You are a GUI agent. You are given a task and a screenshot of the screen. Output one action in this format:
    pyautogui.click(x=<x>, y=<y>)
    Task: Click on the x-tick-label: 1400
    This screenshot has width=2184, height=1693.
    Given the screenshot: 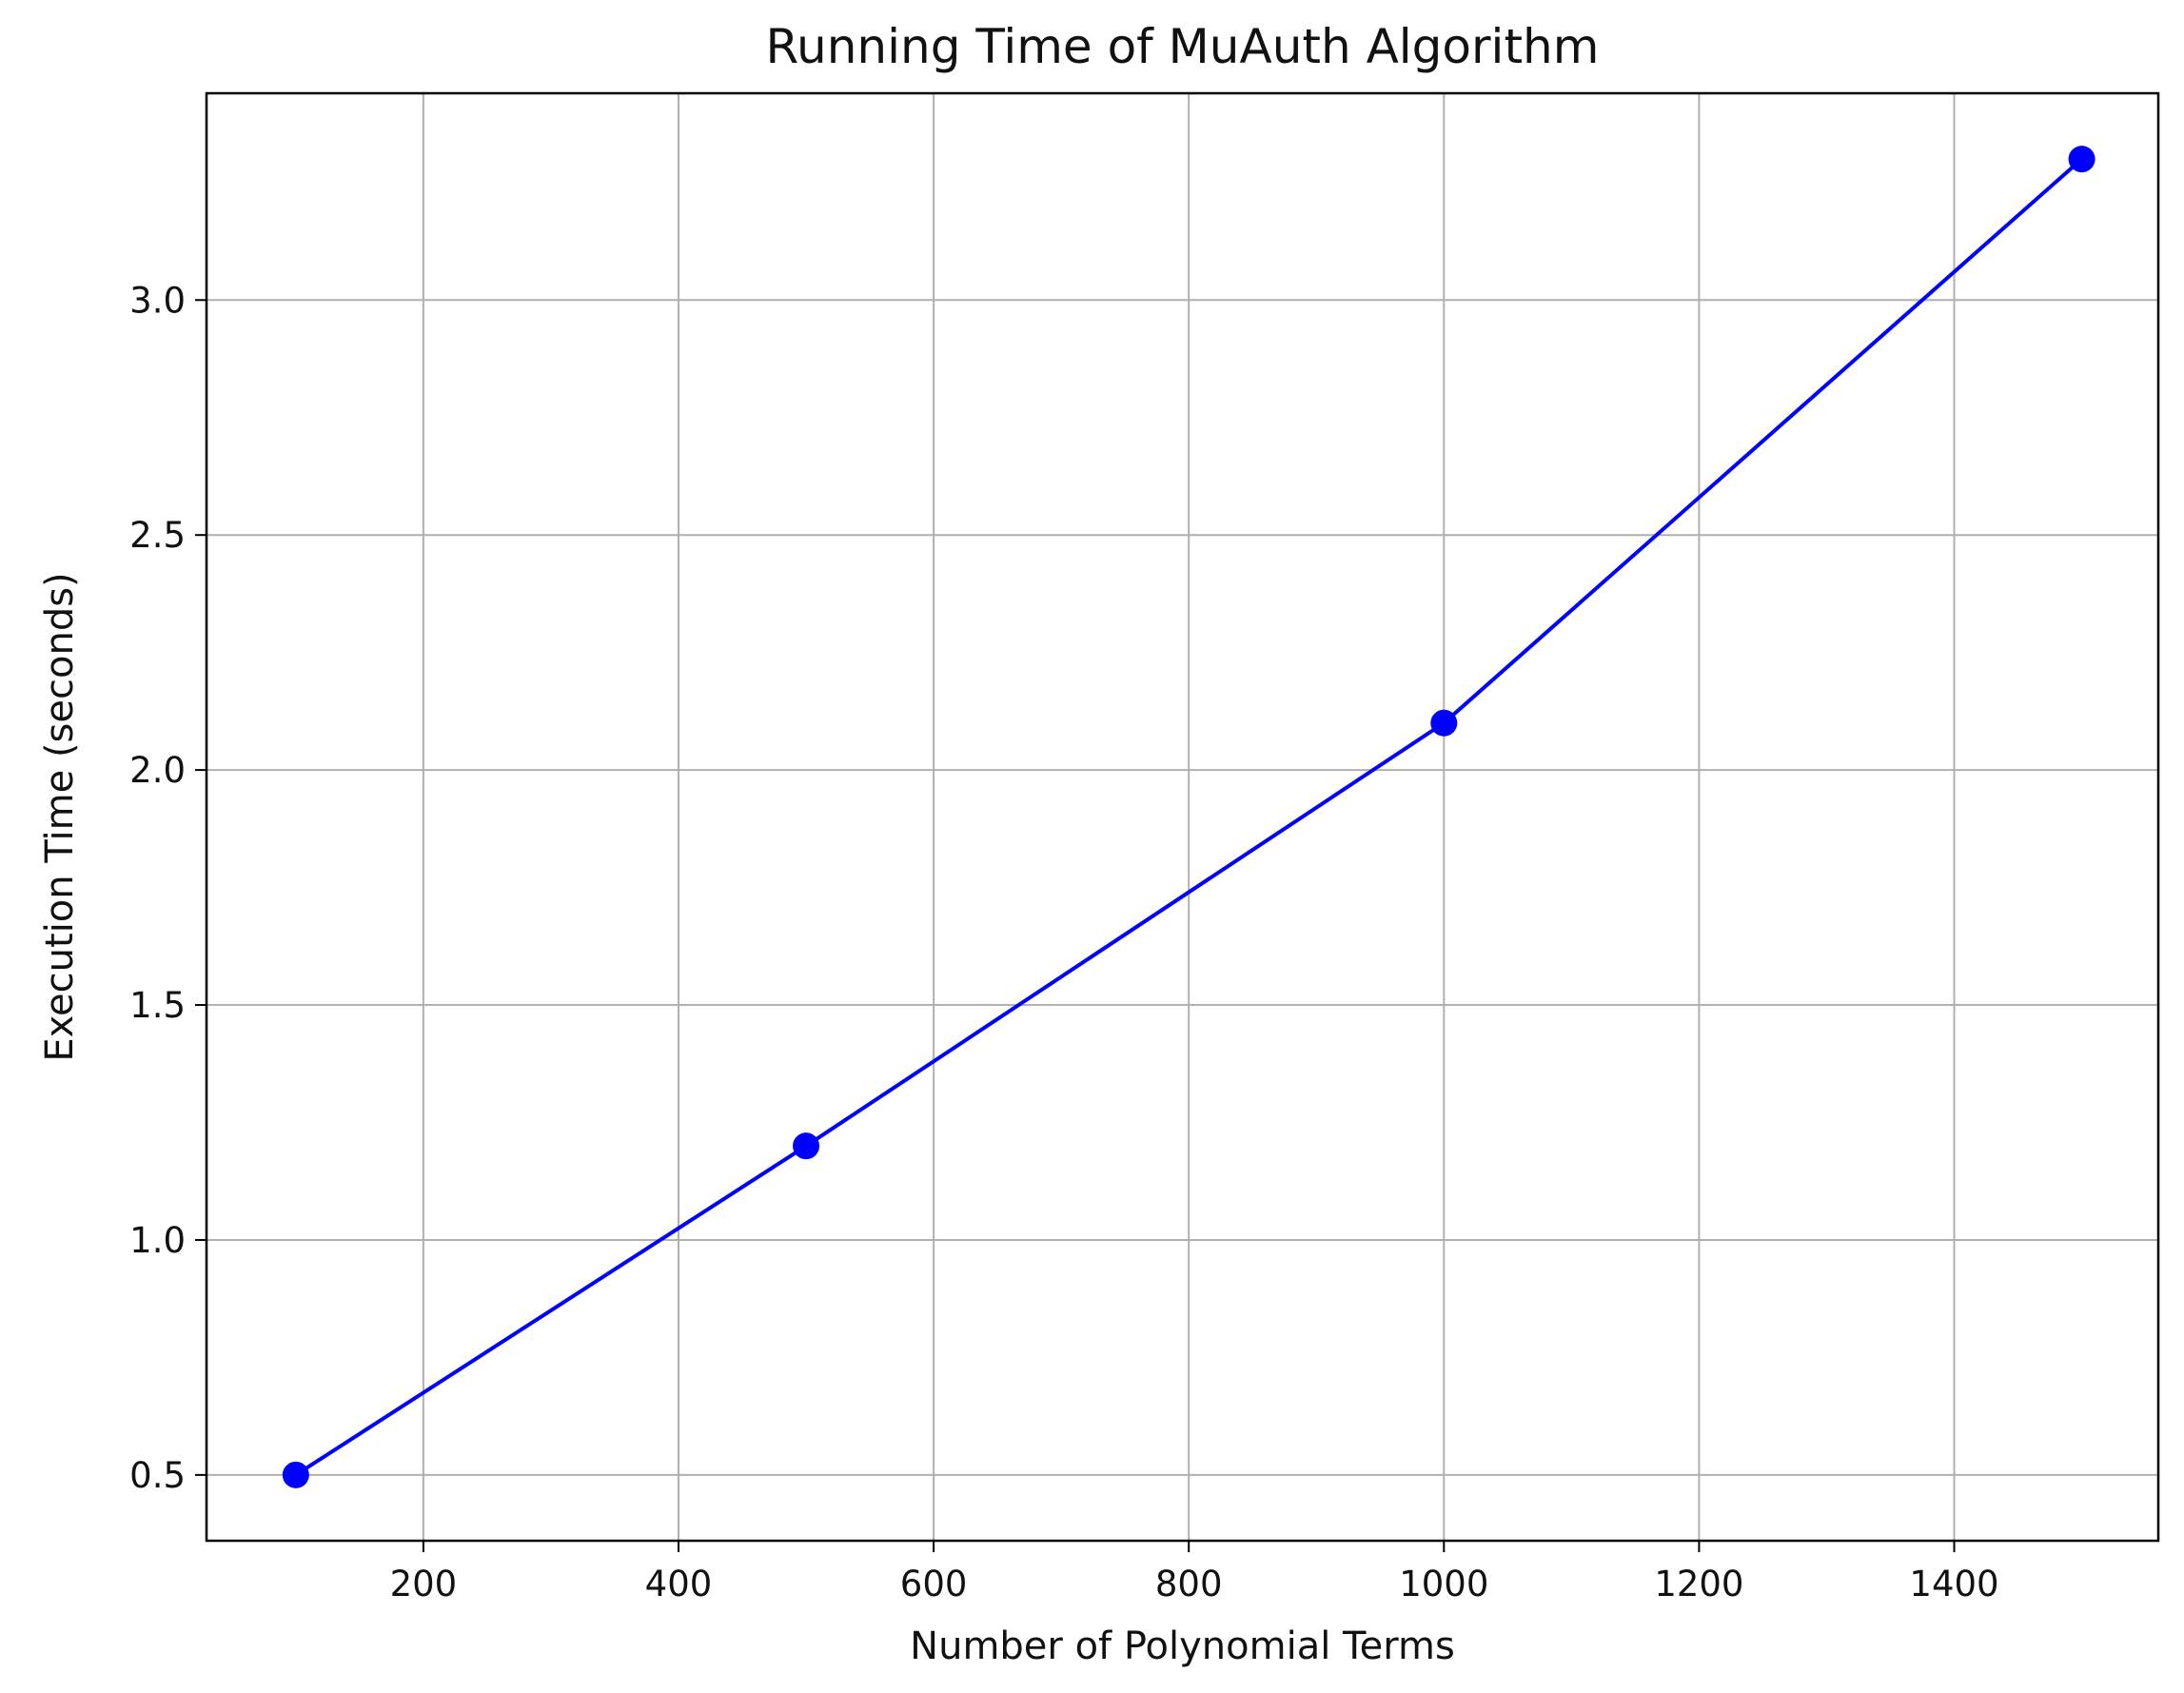 What is the action you would take?
    pyautogui.click(x=1953, y=1584)
    